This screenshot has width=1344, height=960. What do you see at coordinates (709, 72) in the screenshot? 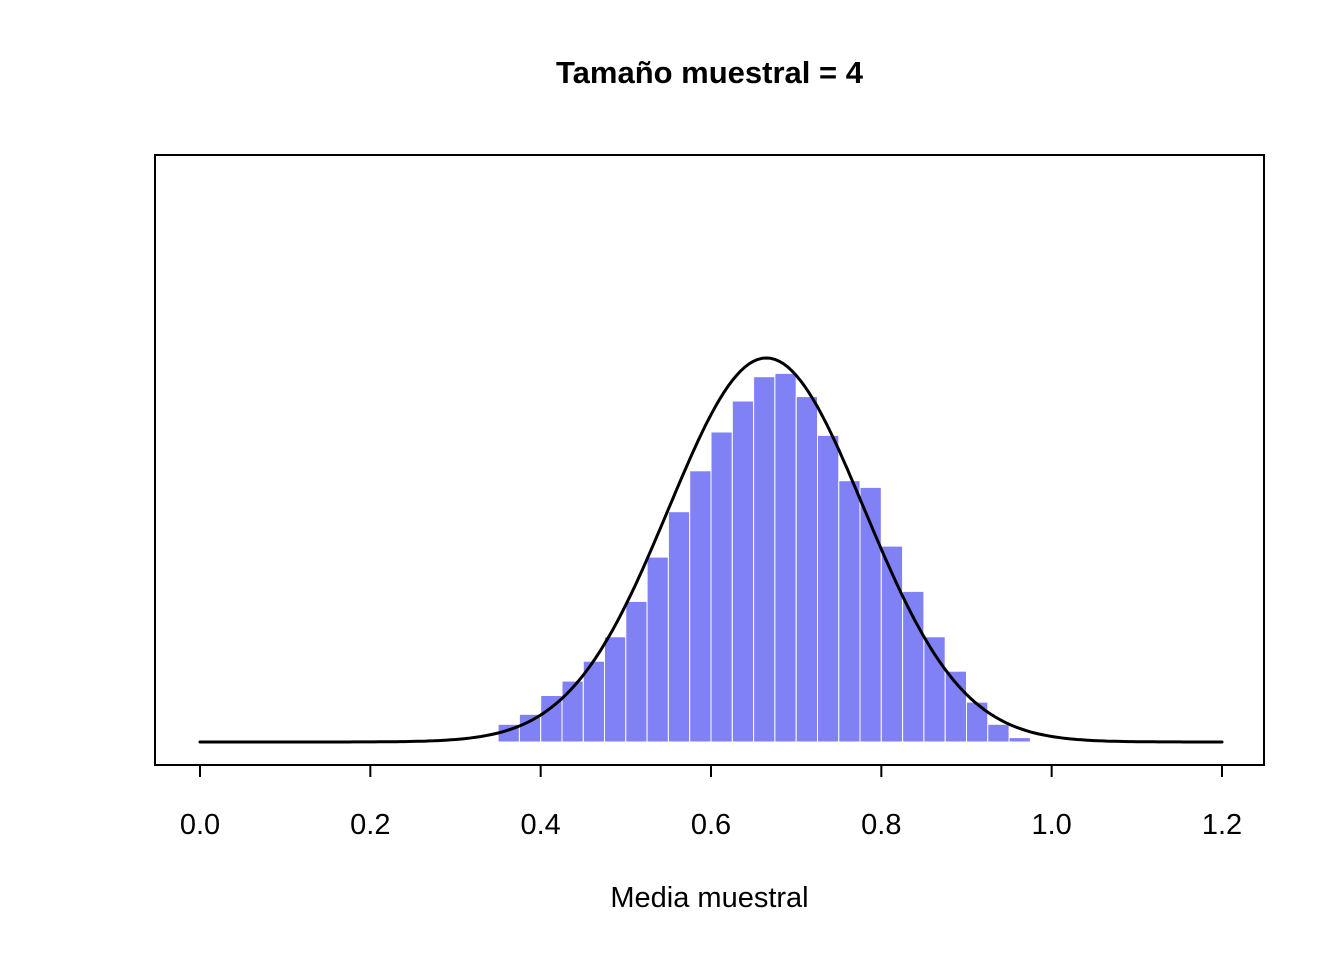
I see `chart-title: Tamaño muestral = 4` at bounding box center [709, 72].